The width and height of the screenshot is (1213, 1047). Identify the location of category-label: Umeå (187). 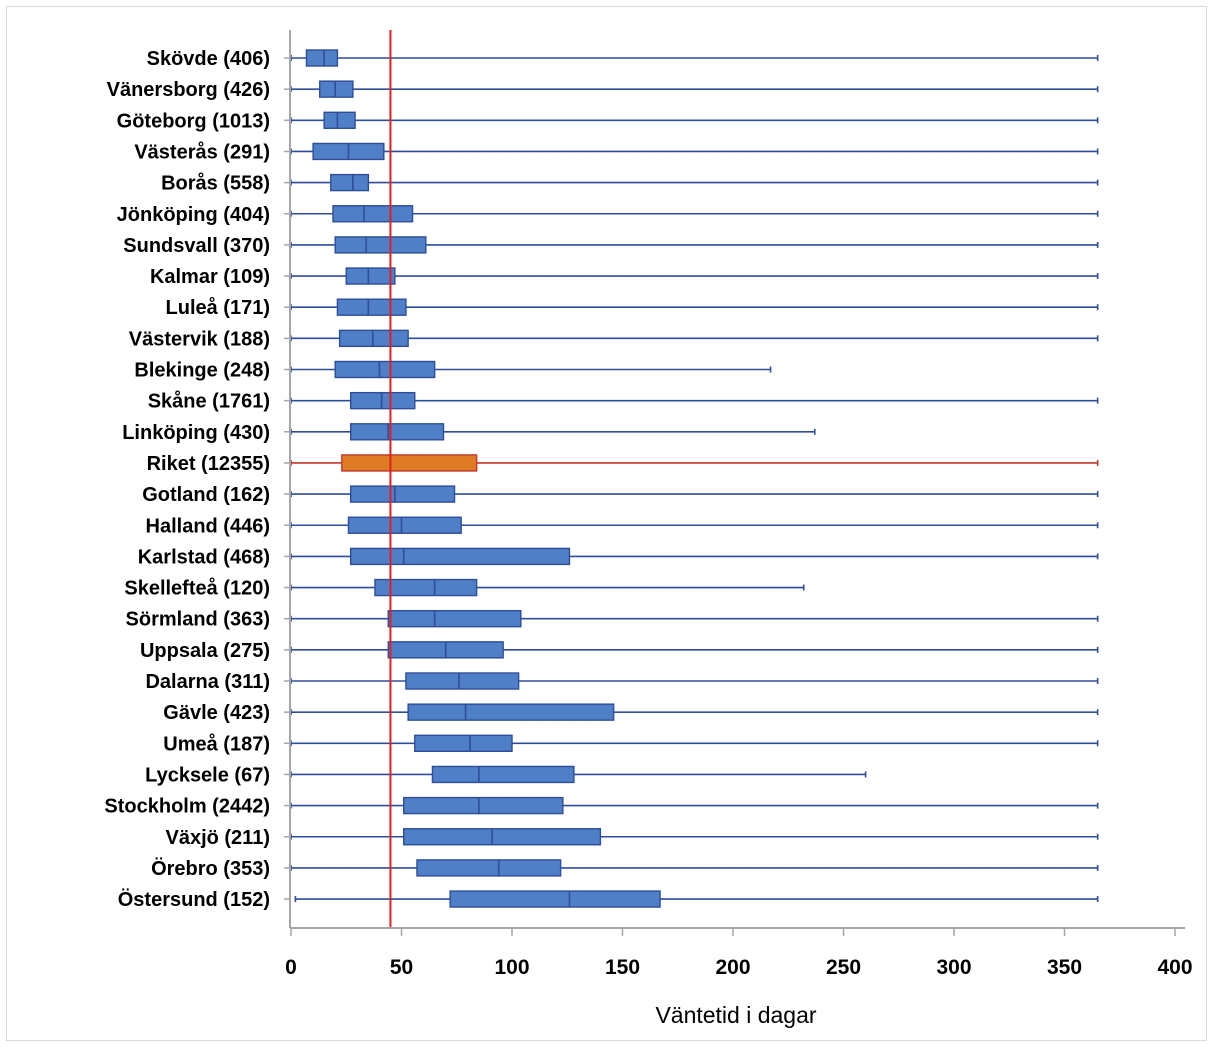
(216, 743).